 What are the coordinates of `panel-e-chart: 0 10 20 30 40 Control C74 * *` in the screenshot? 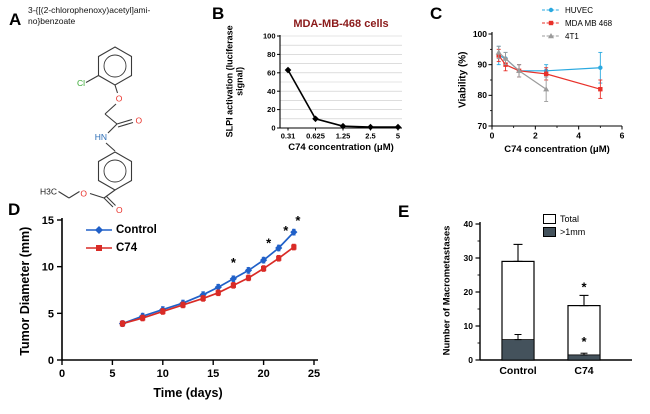 It's located at (548, 298).